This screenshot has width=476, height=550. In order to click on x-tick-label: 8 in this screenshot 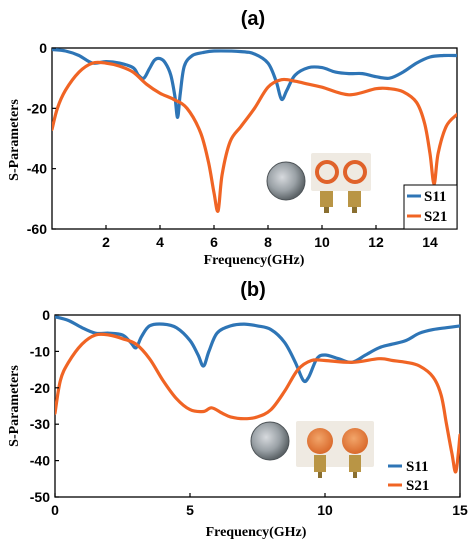, I will do `click(268, 242)`.